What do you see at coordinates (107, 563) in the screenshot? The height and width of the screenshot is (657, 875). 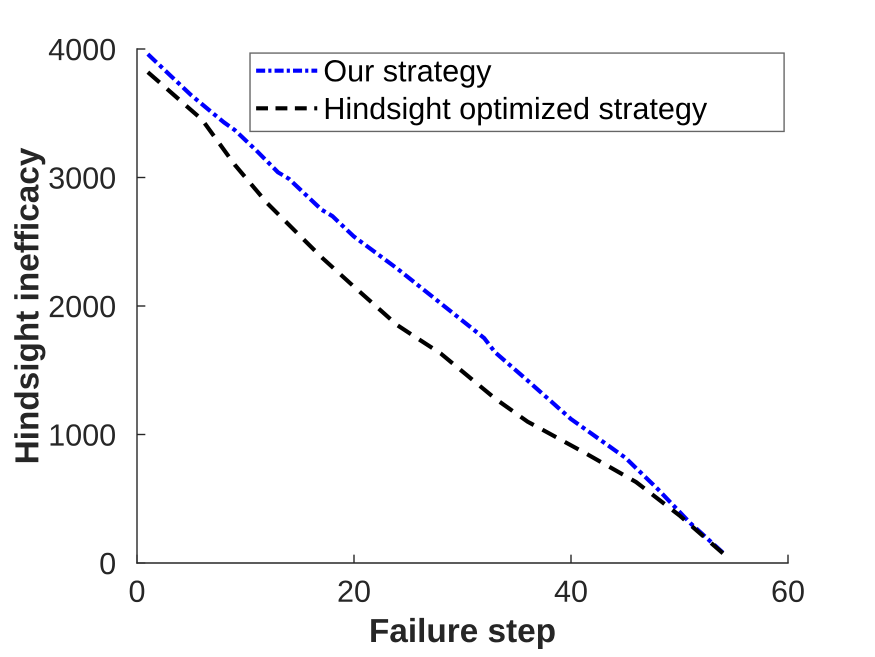 I see `y-tick-label: 0` at bounding box center [107, 563].